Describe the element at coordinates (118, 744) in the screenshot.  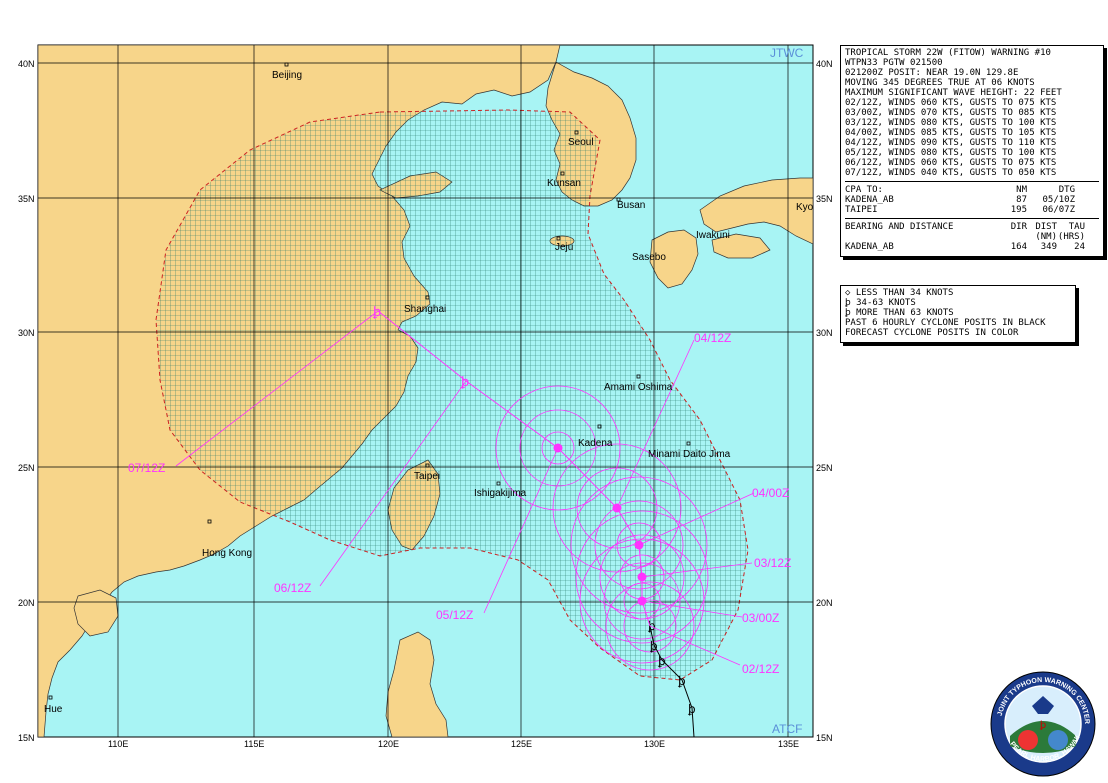
I see `svg-text: 110E` at that location.